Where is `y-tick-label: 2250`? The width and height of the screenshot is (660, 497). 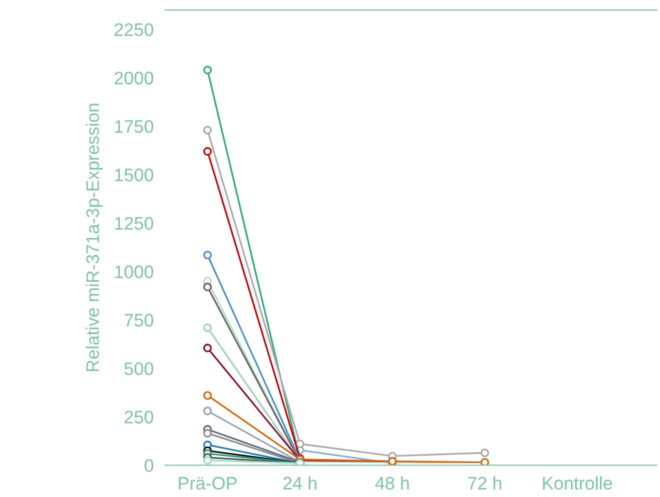 y-tick-label: 2250 is located at coordinates (134, 29).